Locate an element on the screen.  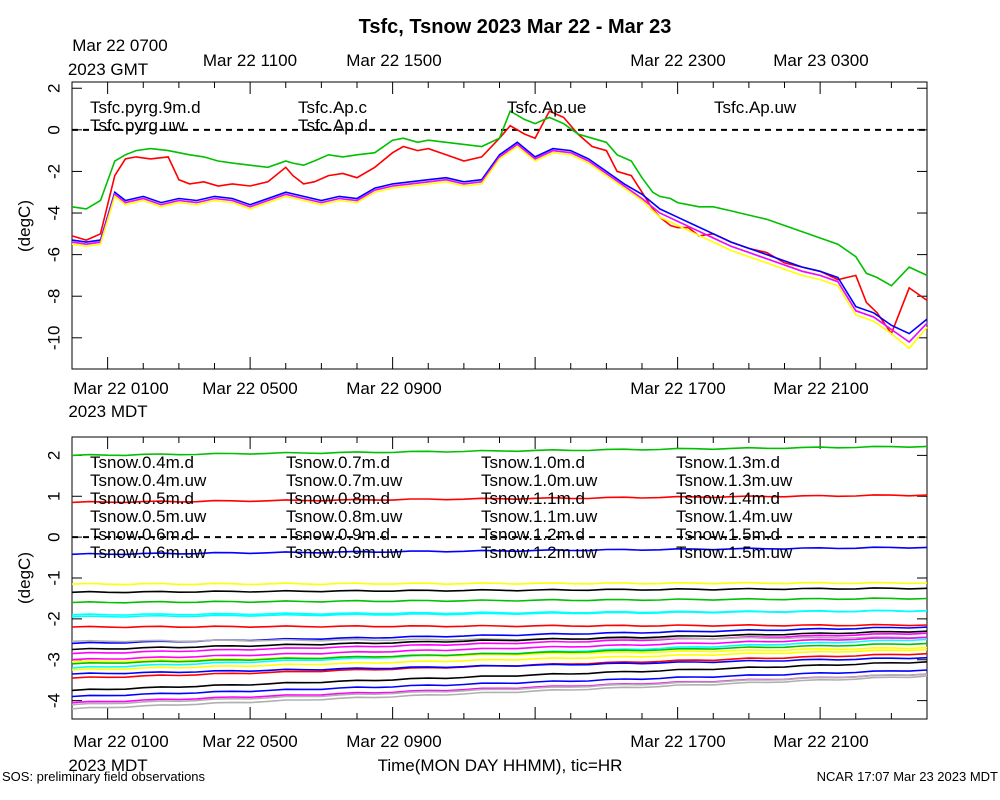
series-line-Tsnow-1-3m-uw is located at coordinates (499, 613).